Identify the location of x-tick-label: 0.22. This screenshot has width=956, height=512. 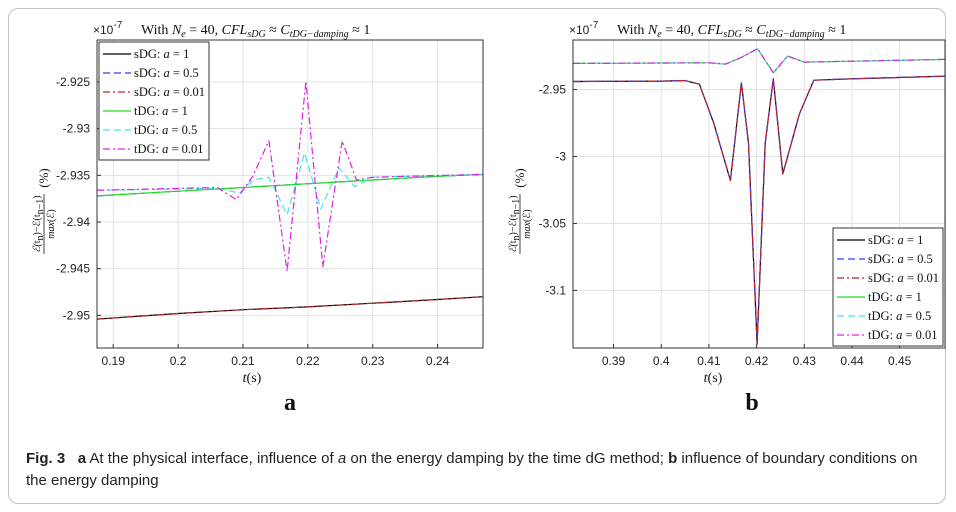
(308, 361).